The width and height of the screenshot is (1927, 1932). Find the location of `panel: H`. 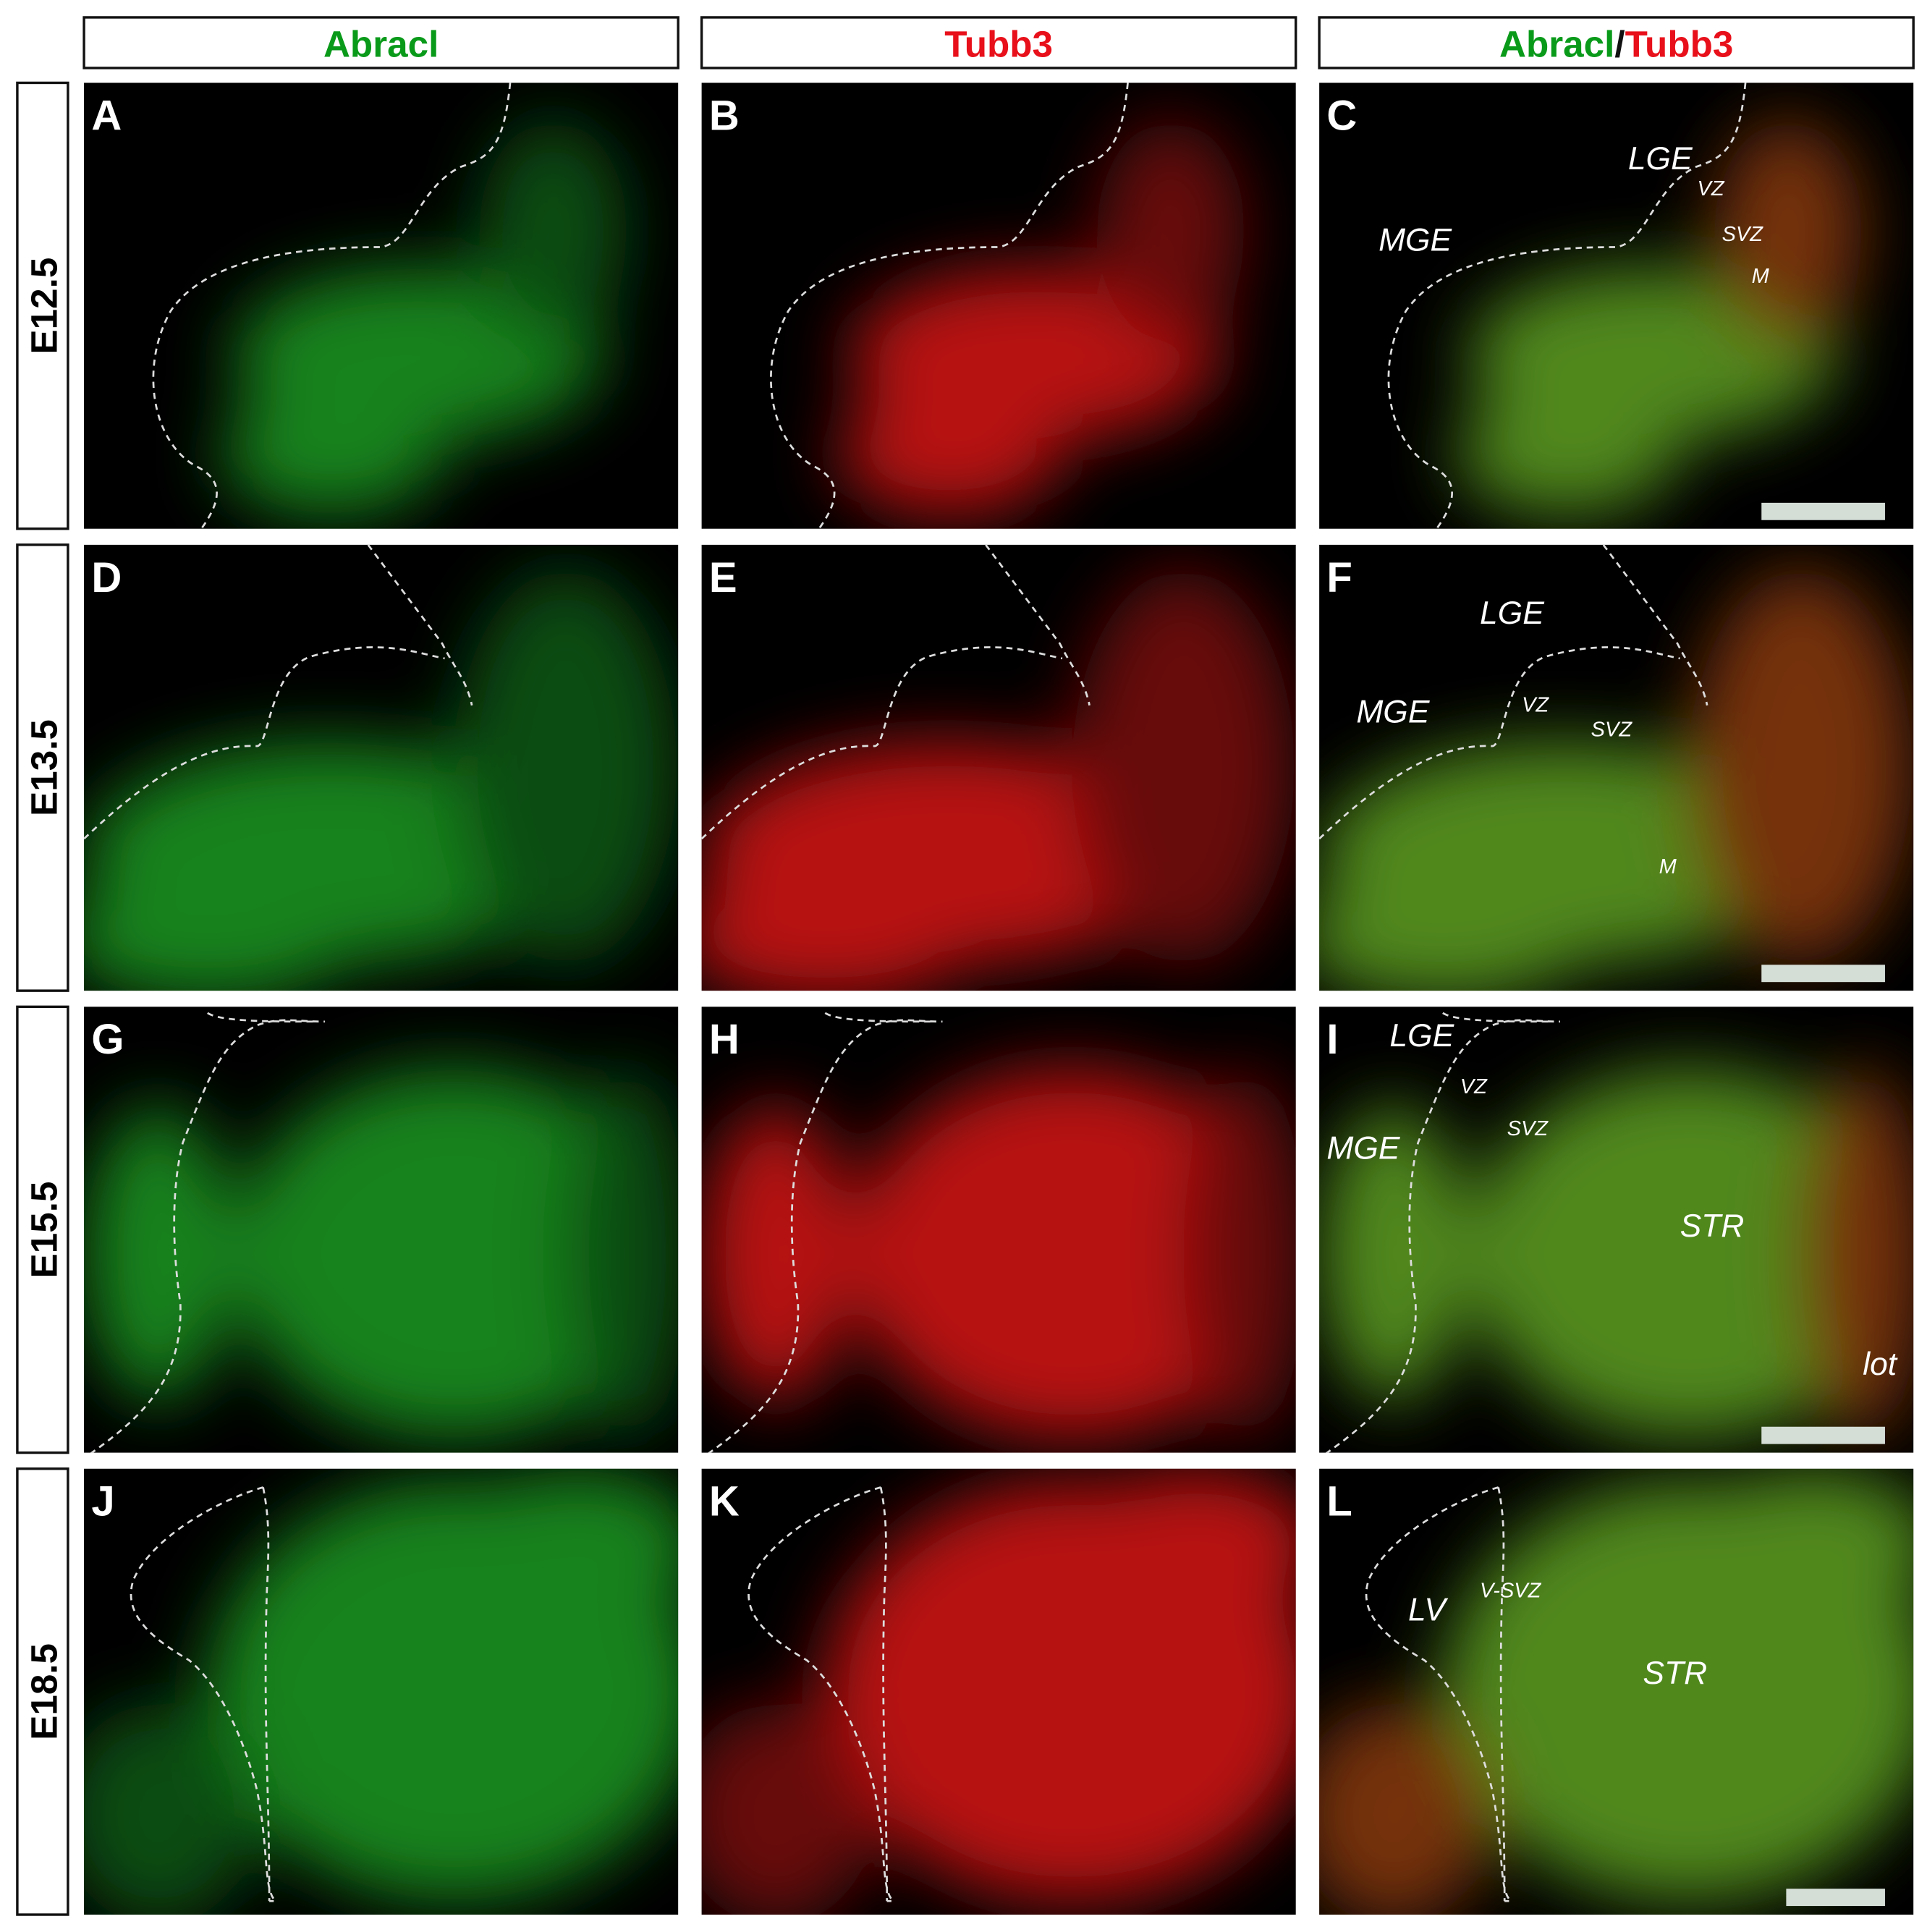

panel: H is located at coordinates (998, 1230).